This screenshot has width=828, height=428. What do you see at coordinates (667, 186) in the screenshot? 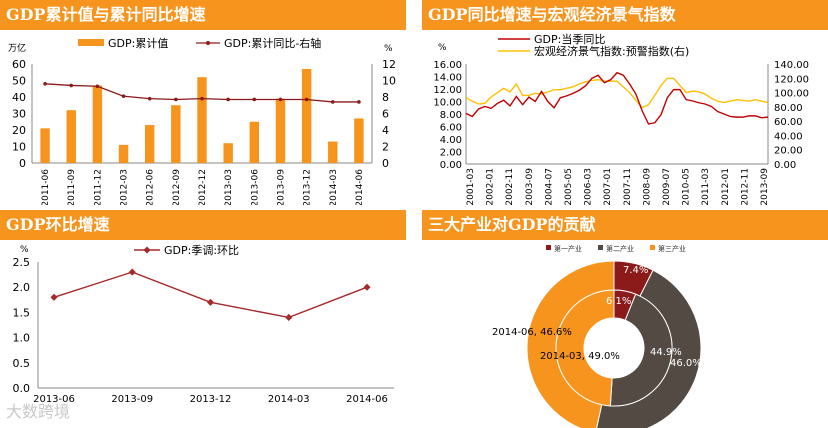
I see `x-tick-label: 2009-07` at bounding box center [667, 186].